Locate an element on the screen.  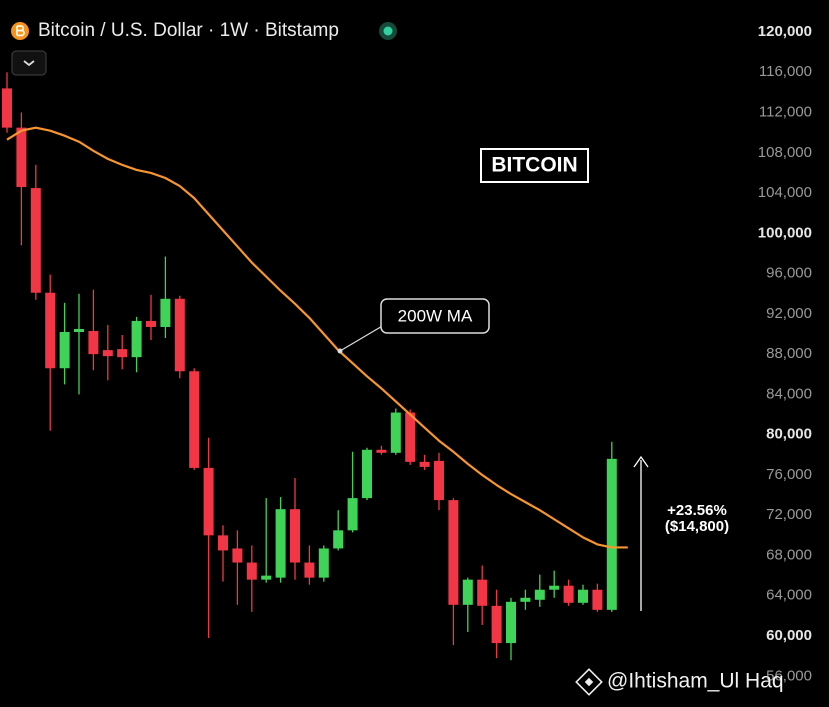
bitcoin-icon-glyph is located at coordinates (20, 31).